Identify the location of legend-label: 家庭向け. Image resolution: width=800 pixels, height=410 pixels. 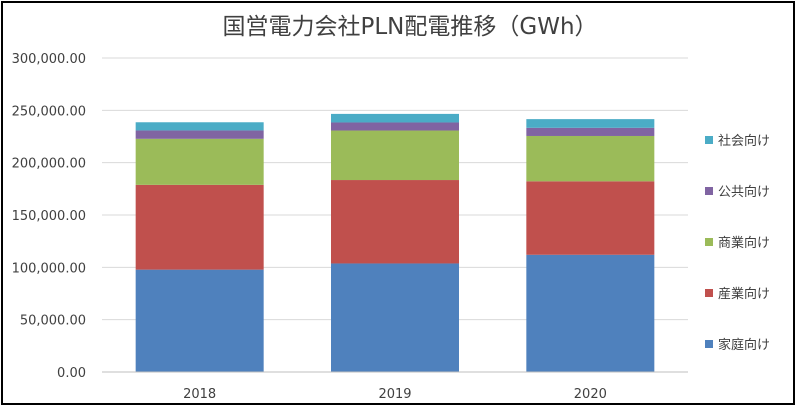
(744, 345).